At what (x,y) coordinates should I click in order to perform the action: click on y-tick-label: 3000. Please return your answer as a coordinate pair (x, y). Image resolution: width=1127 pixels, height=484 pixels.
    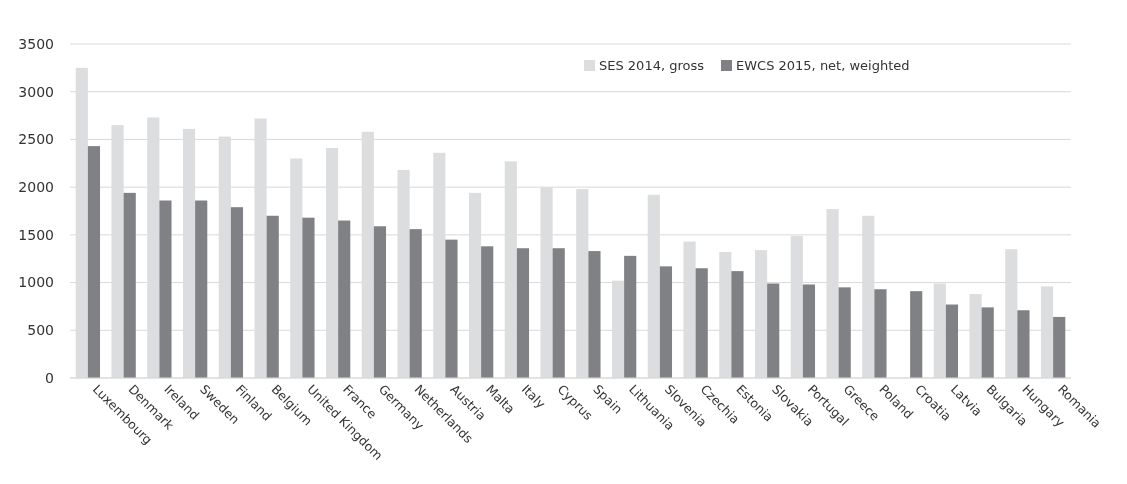
    Looking at the image, I should click on (36, 91).